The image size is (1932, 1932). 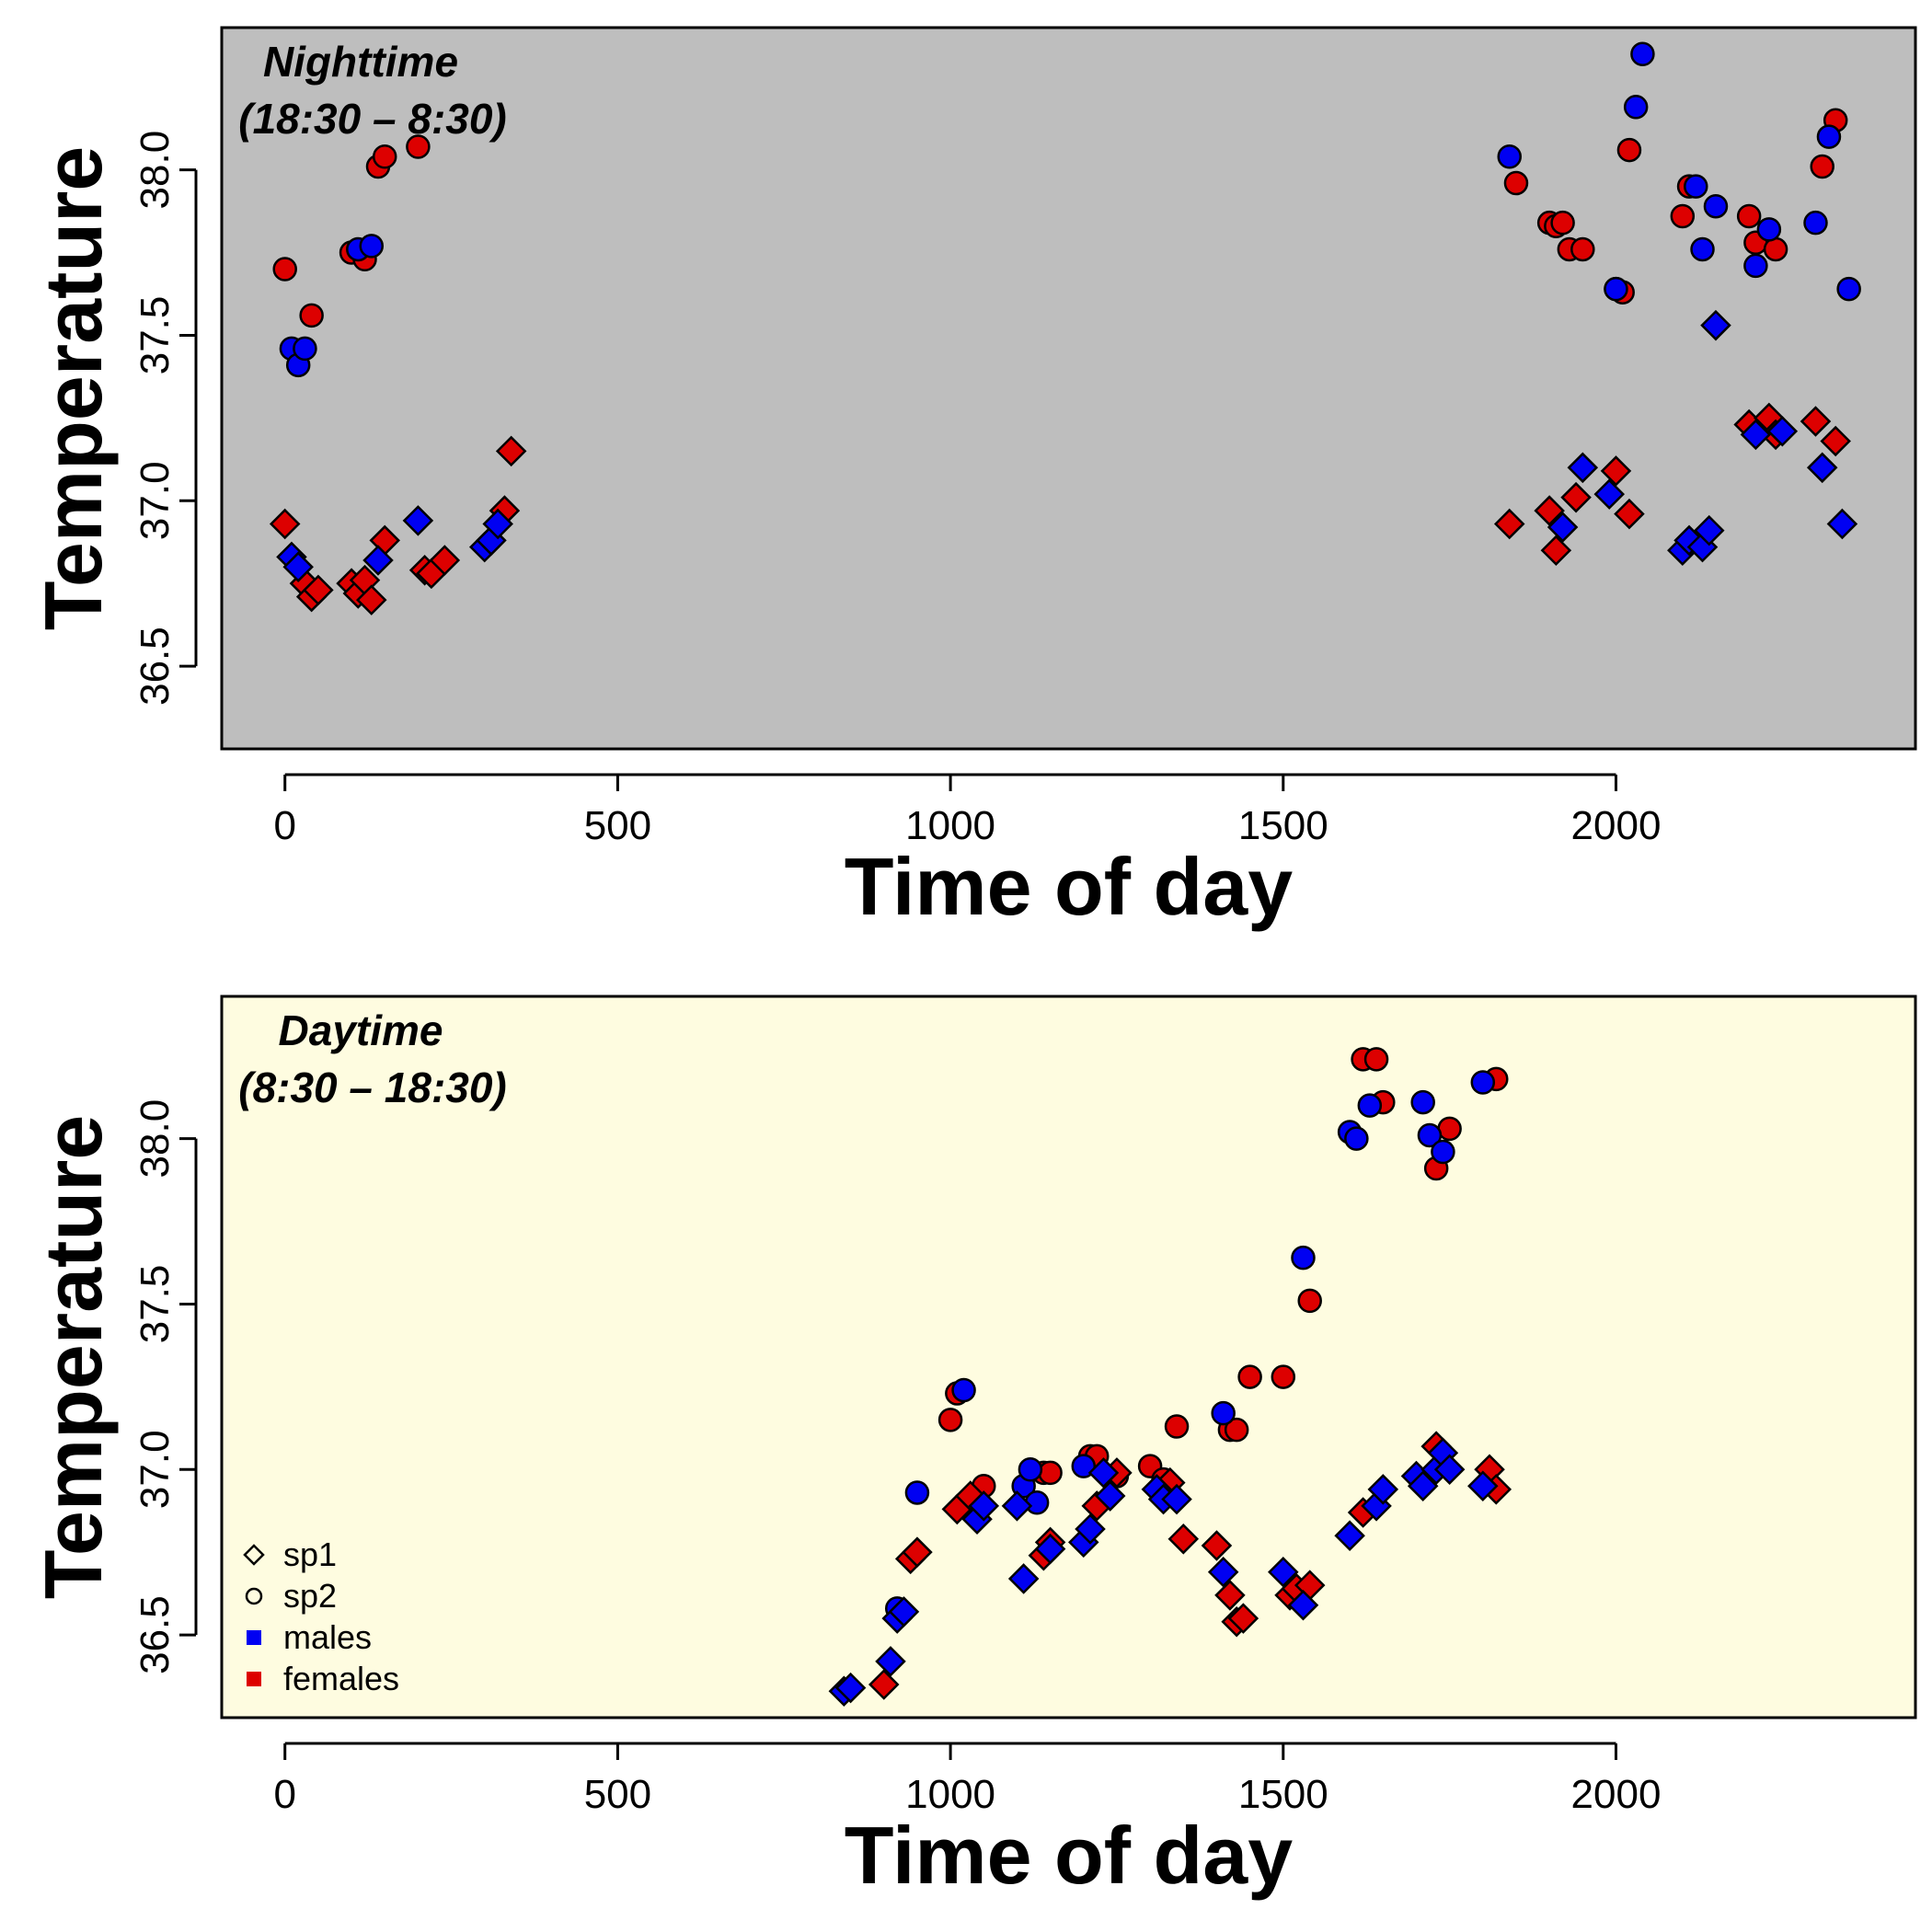 What do you see at coordinates (372, 1087) in the screenshot?
I see `panel-annotation-range: (8:30 – 18:30)` at bounding box center [372, 1087].